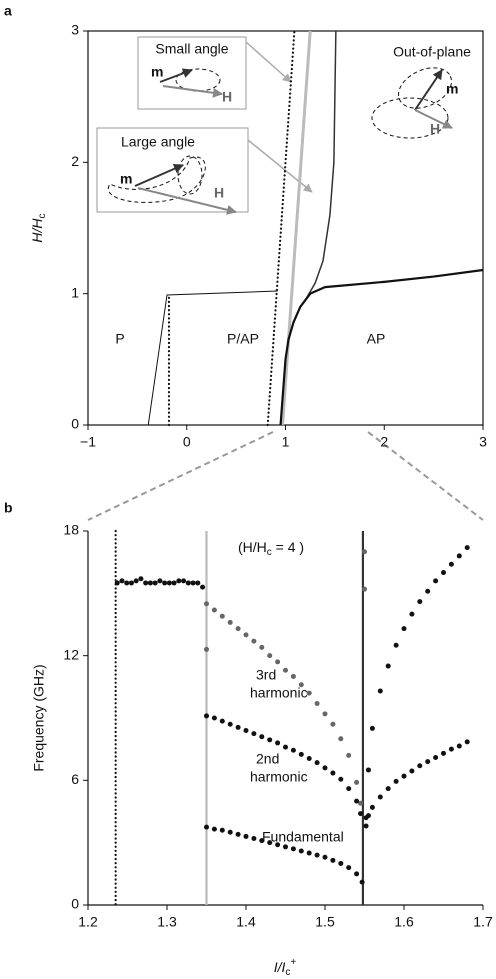  I want to click on y-axis-label-main: H/H, so click(37, 230).